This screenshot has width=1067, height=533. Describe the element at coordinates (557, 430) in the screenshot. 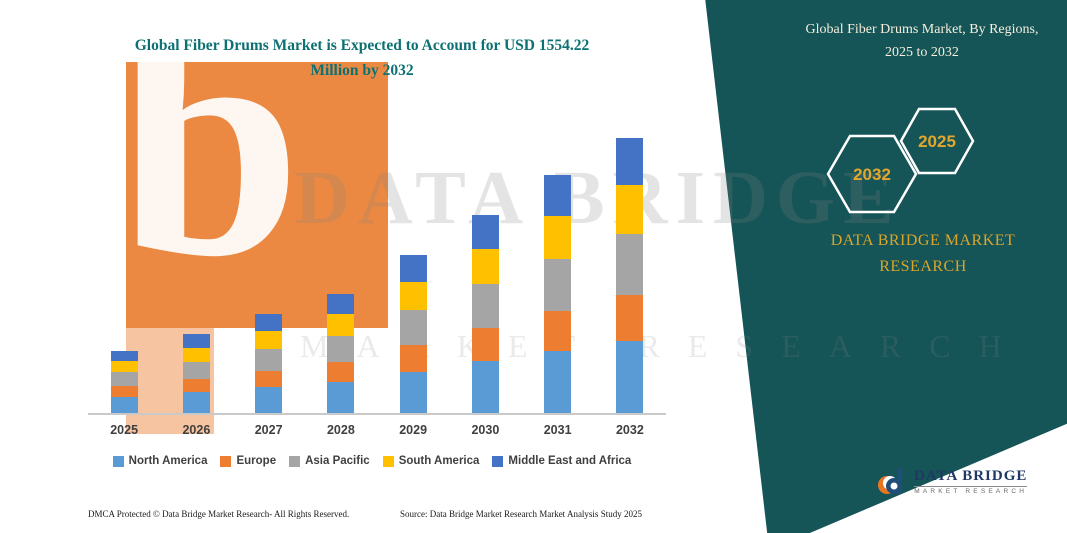

I see `x-tick-2031: 2031` at that location.